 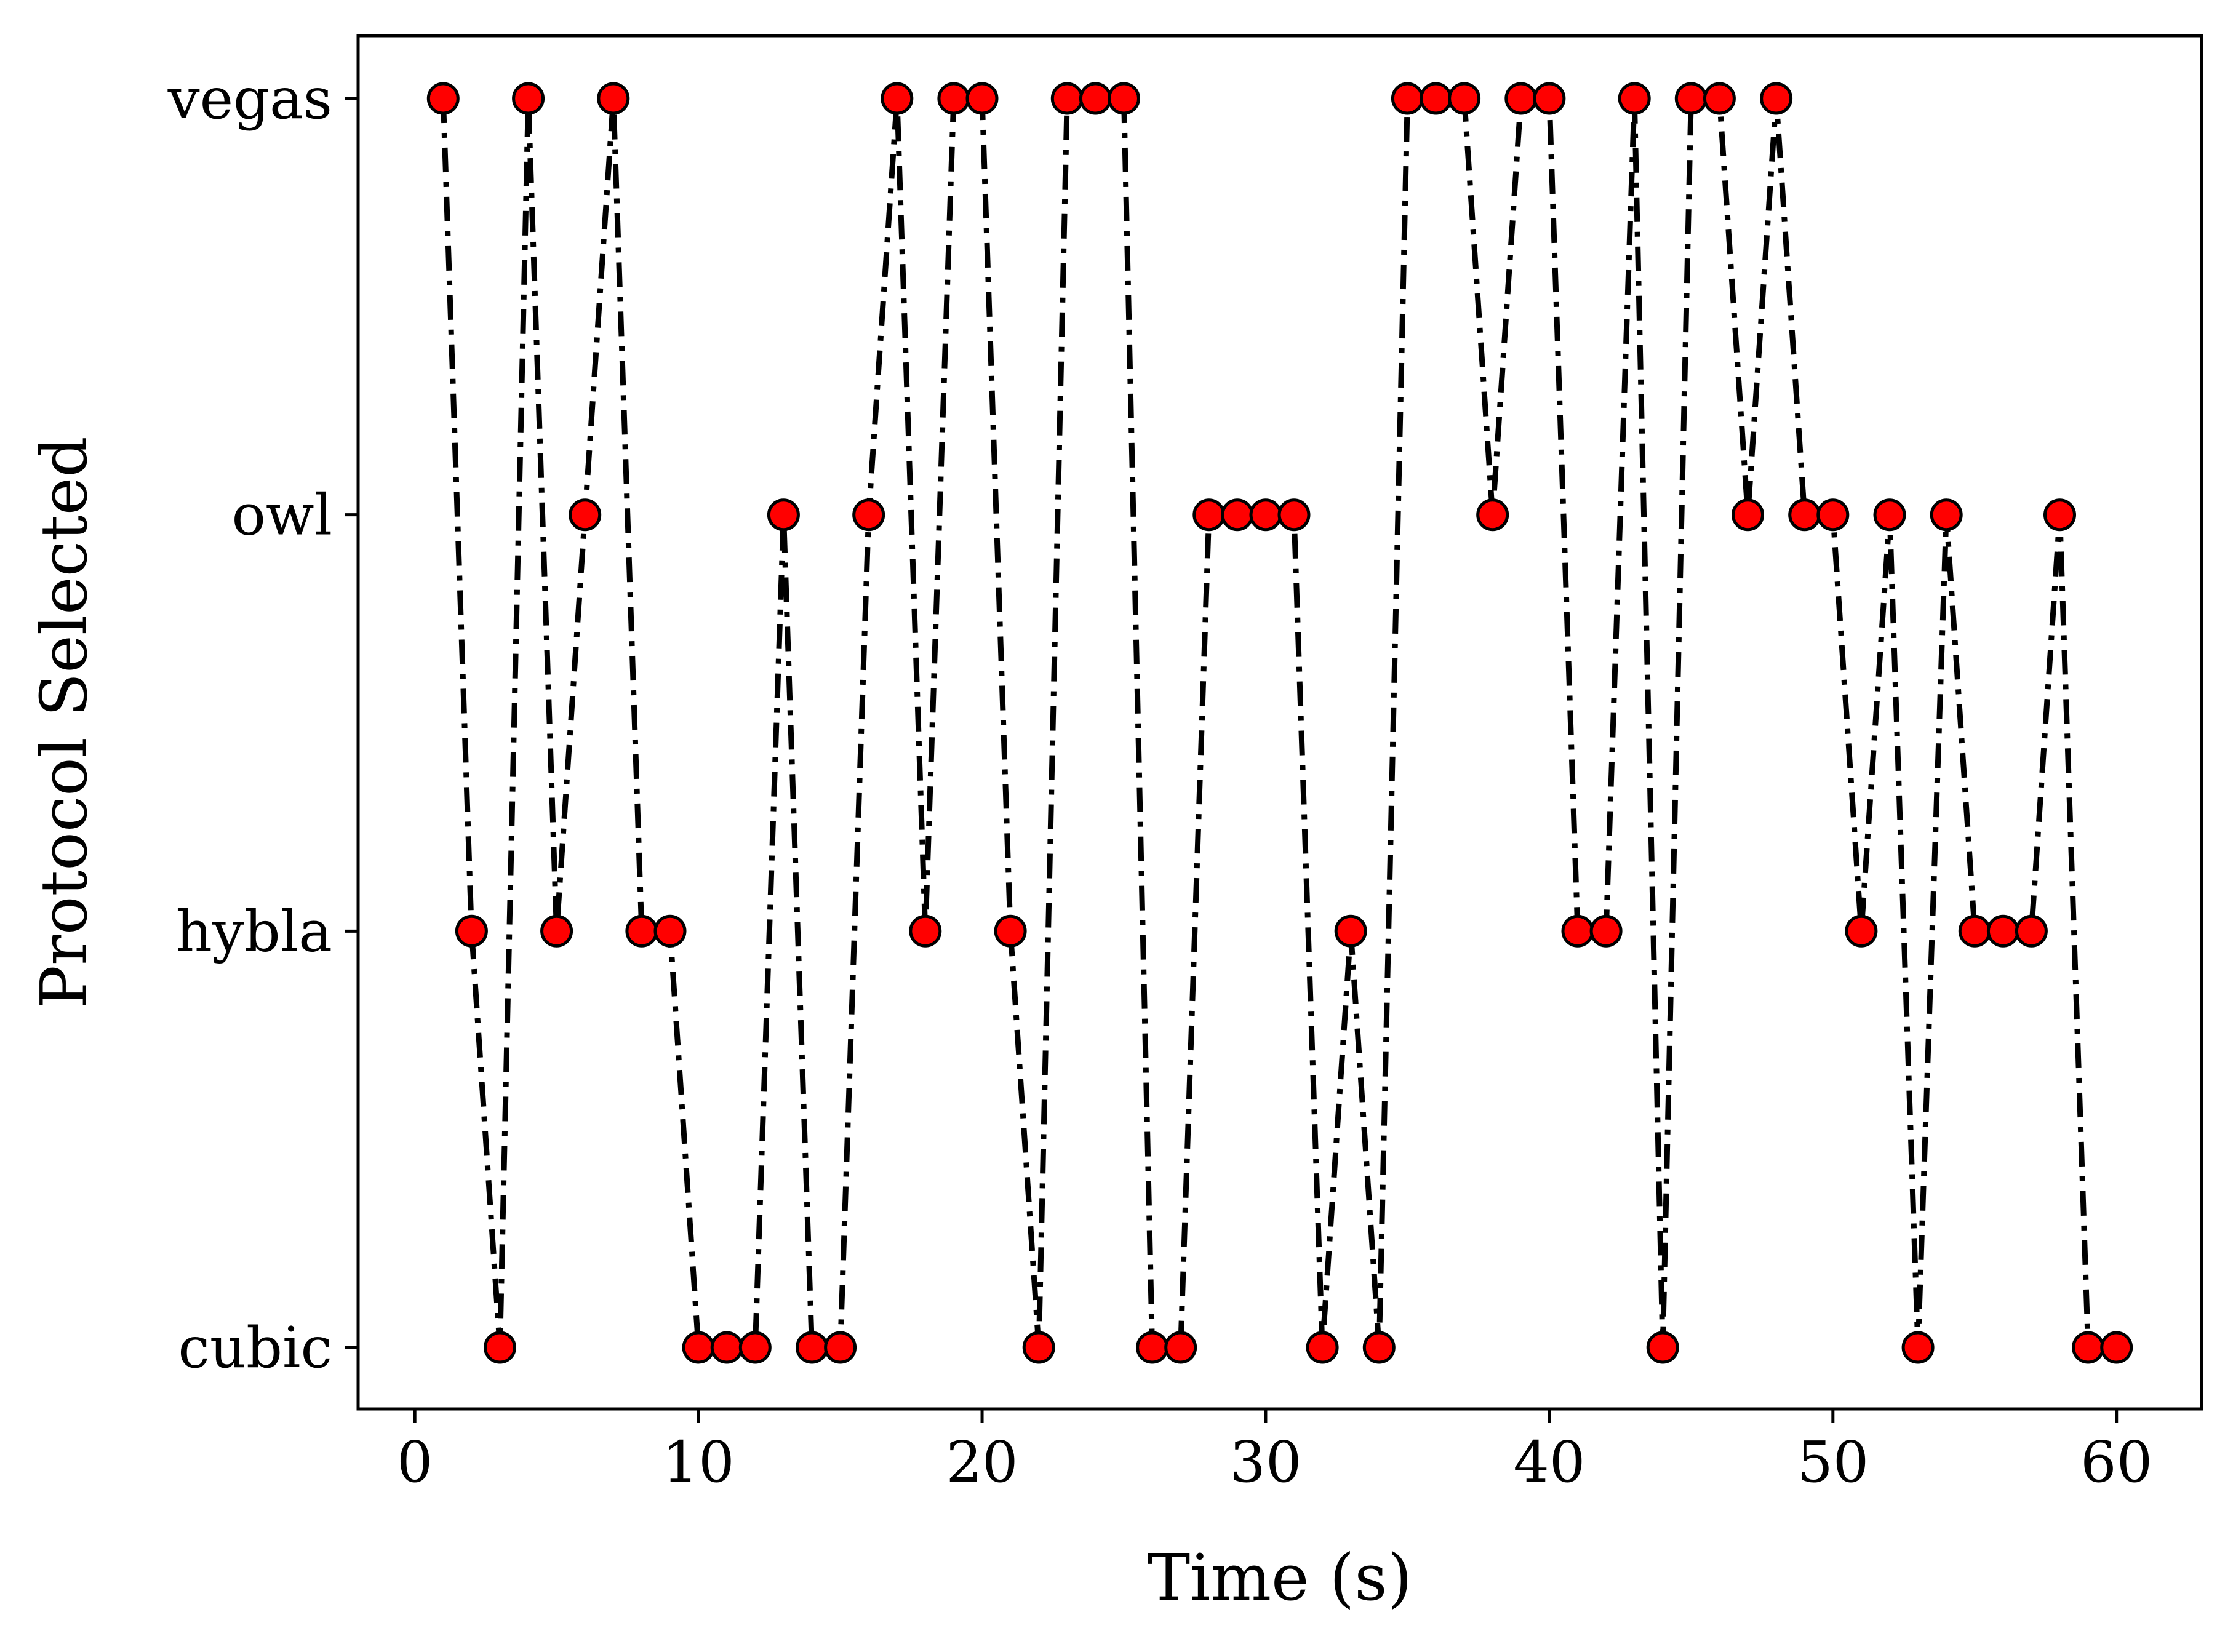 What do you see at coordinates (1833, 1462) in the screenshot?
I see `x-tick-label: 50` at bounding box center [1833, 1462].